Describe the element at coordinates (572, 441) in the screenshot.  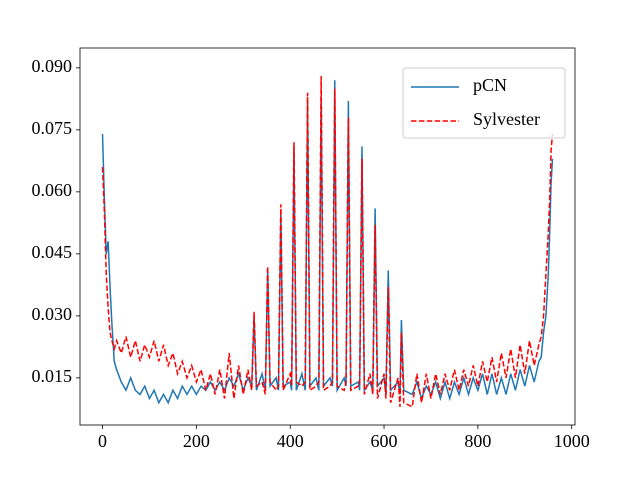
I see `x-tick-label: 1000` at that location.